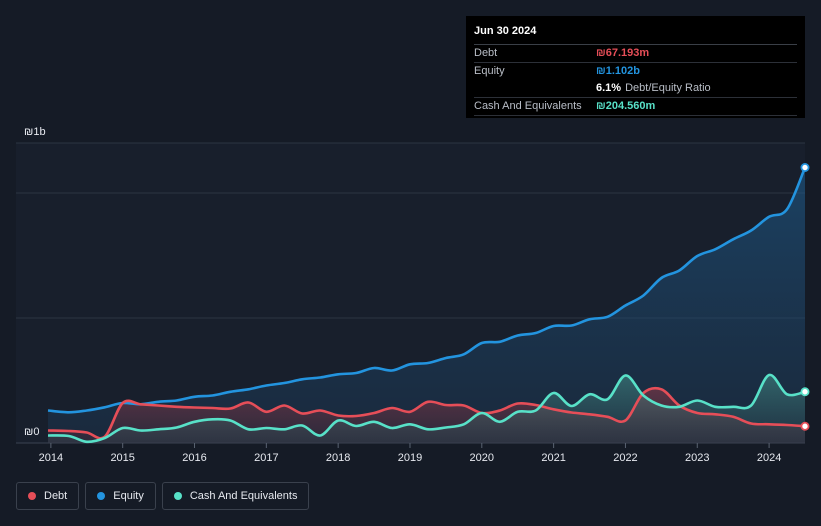 This screenshot has height=526, width=821. Describe the element at coordinates (338, 458) in the screenshot. I see `x-tick-label: 2018` at that location.